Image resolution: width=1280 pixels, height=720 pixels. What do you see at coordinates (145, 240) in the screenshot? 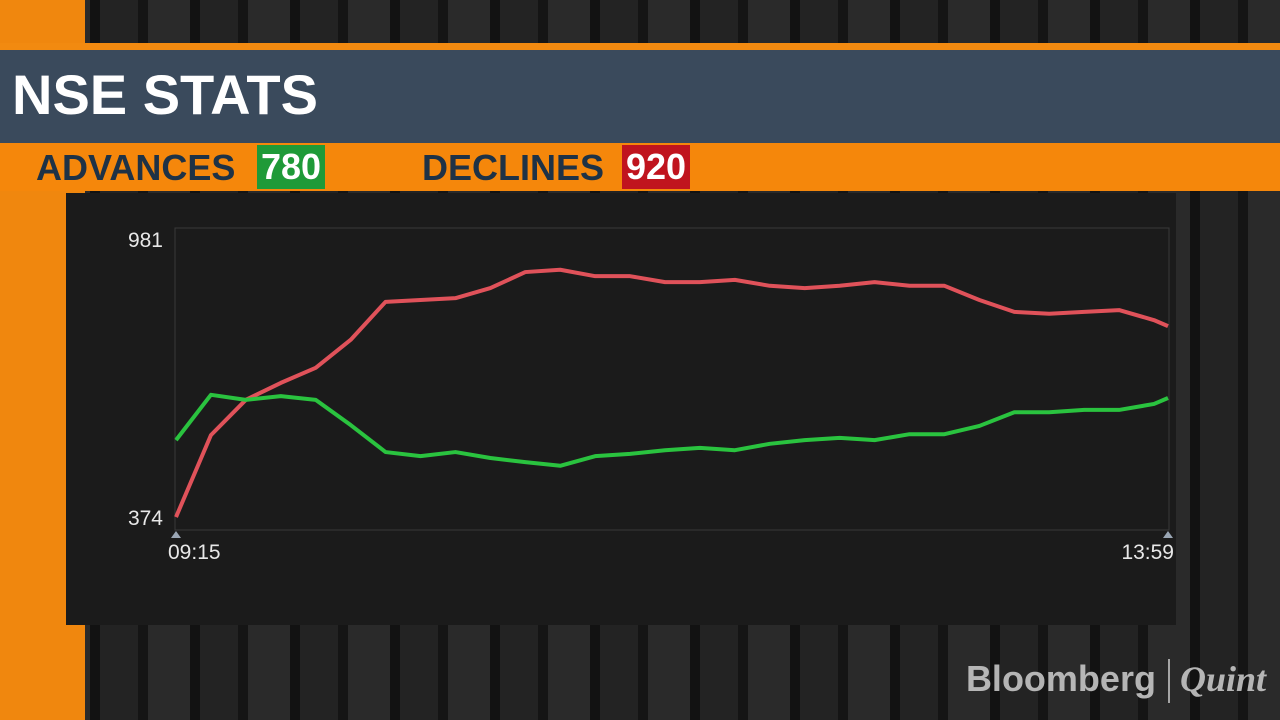
I see `y-tick-label: 981` at bounding box center [145, 240].